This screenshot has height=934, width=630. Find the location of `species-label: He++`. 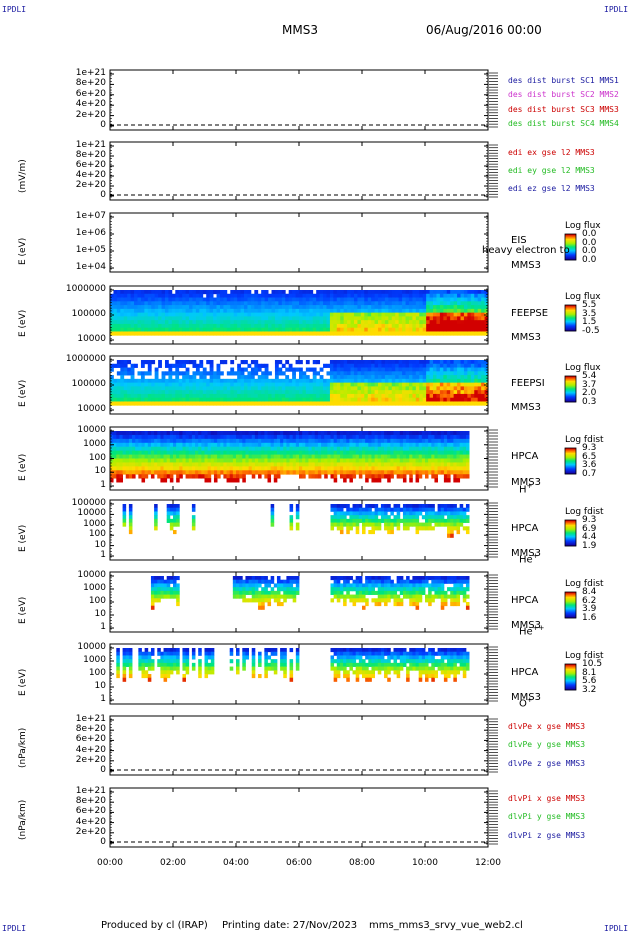

species-label: He++ is located at coordinates (531, 630).